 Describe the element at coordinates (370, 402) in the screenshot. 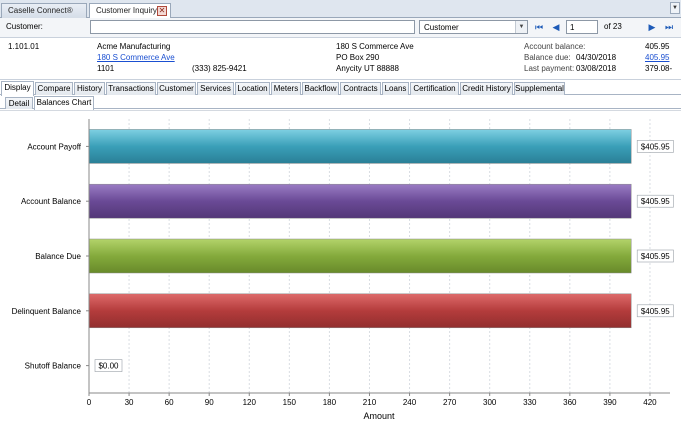

I see `x-tick-label-7: 210` at that location.